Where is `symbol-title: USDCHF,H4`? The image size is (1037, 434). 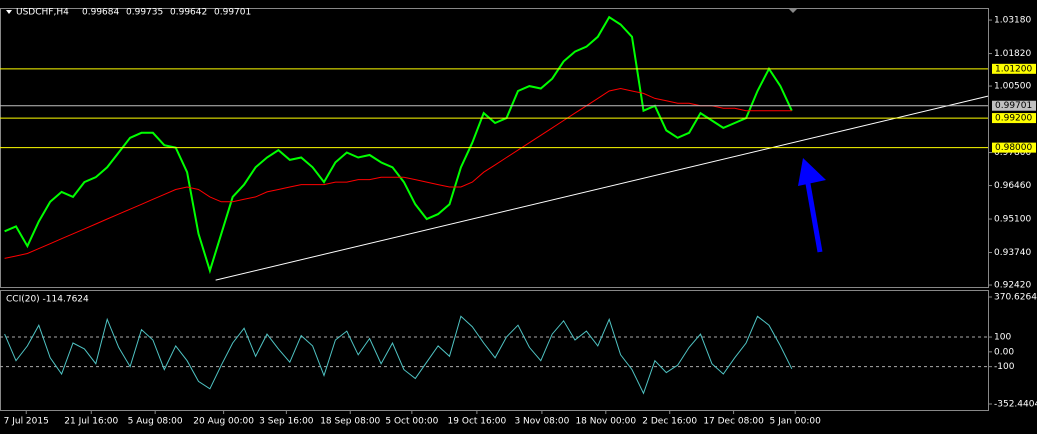
symbol-title: USDCHF,H4 is located at coordinates (42, 13).